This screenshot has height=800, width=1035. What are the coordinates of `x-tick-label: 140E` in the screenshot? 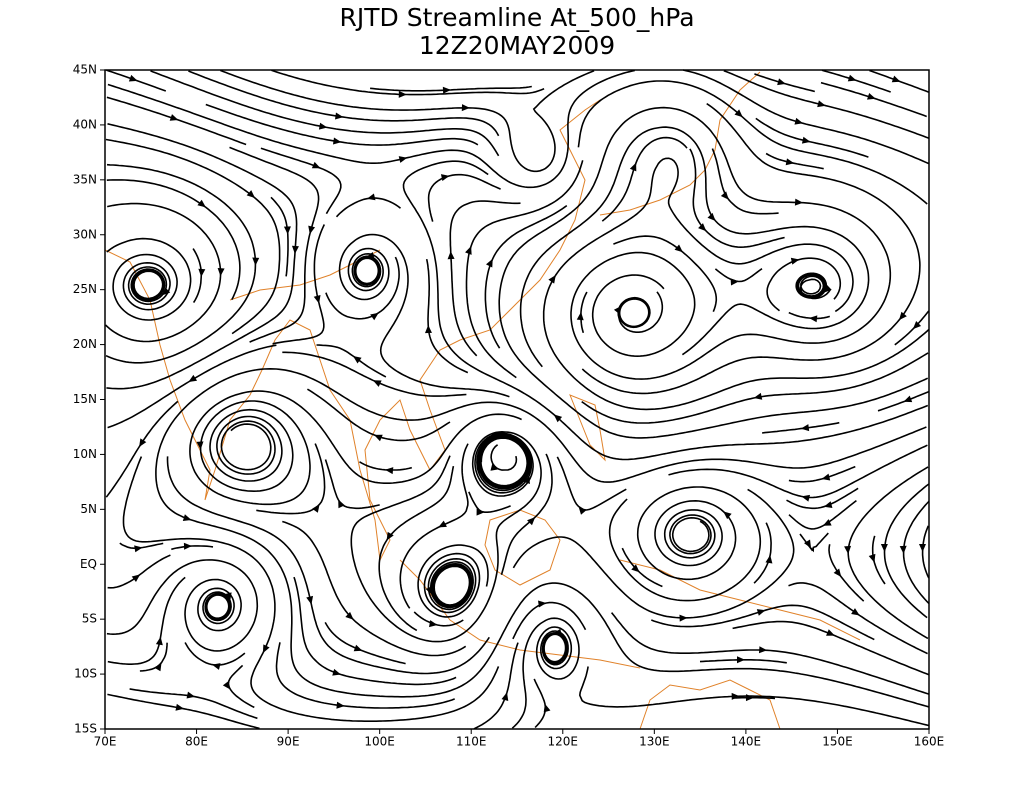 It's located at (746, 742).